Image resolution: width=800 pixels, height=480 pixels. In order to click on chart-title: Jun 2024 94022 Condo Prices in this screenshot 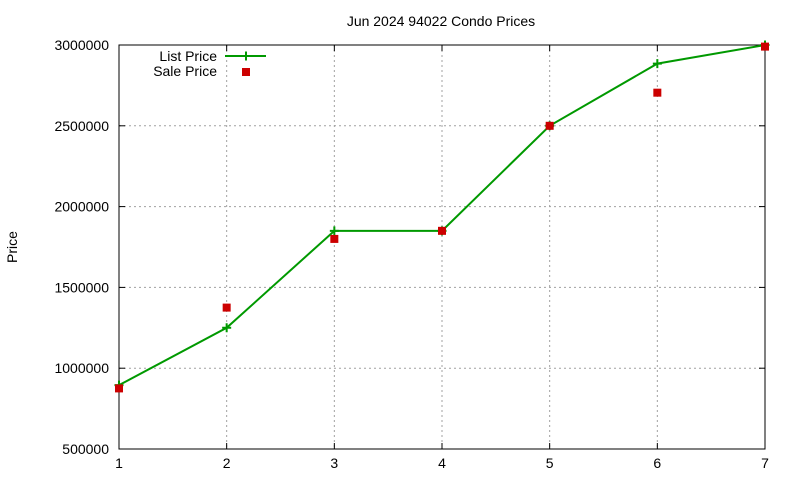, I will do `click(441, 21)`.